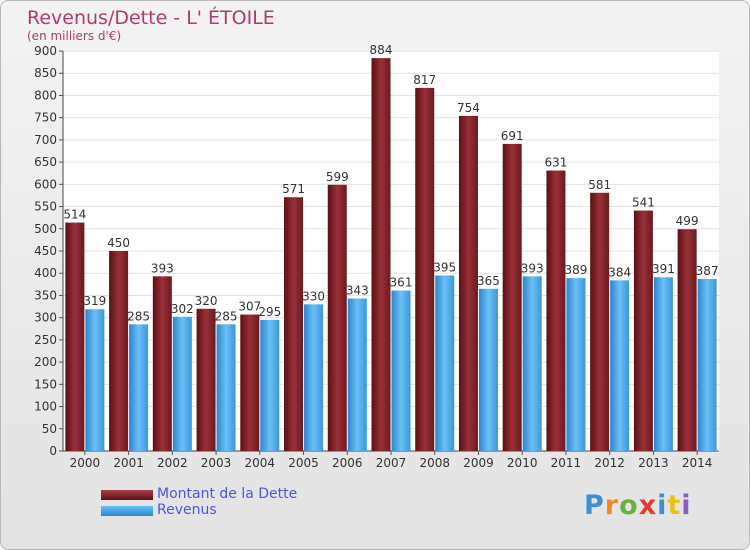  What do you see at coordinates (45, 207) in the screenshot?
I see `y-tick-label: 550` at bounding box center [45, 207].